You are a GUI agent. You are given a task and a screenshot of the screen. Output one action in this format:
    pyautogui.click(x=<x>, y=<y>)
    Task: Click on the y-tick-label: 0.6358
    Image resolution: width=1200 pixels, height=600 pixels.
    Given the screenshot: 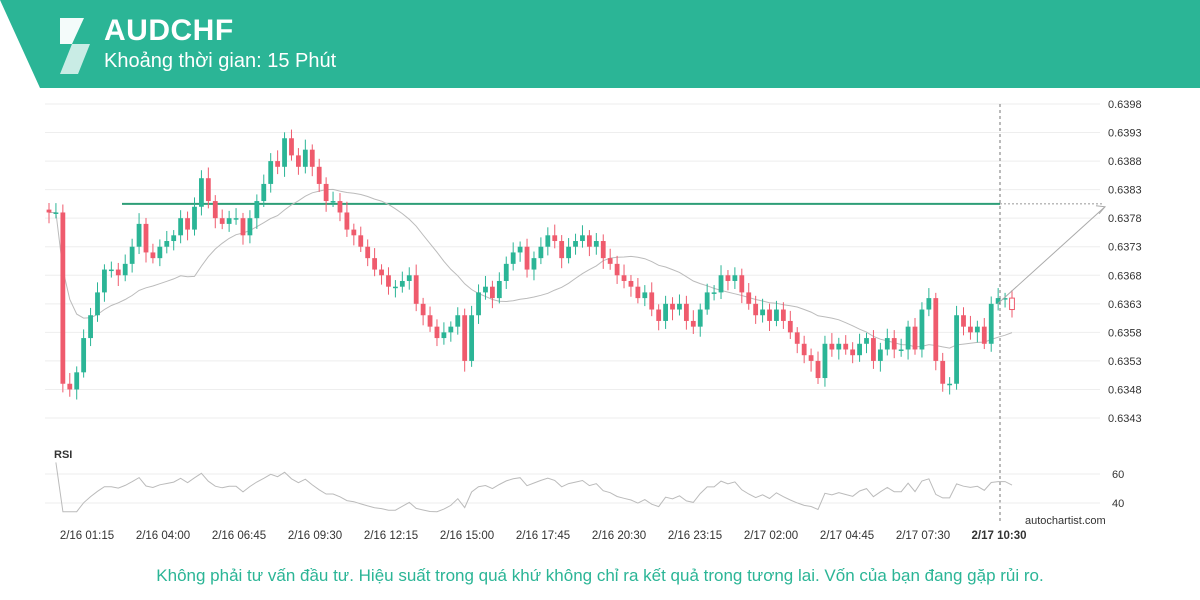 What is the action you would take?
    pyautogui.click(x=1125, y=333)
    